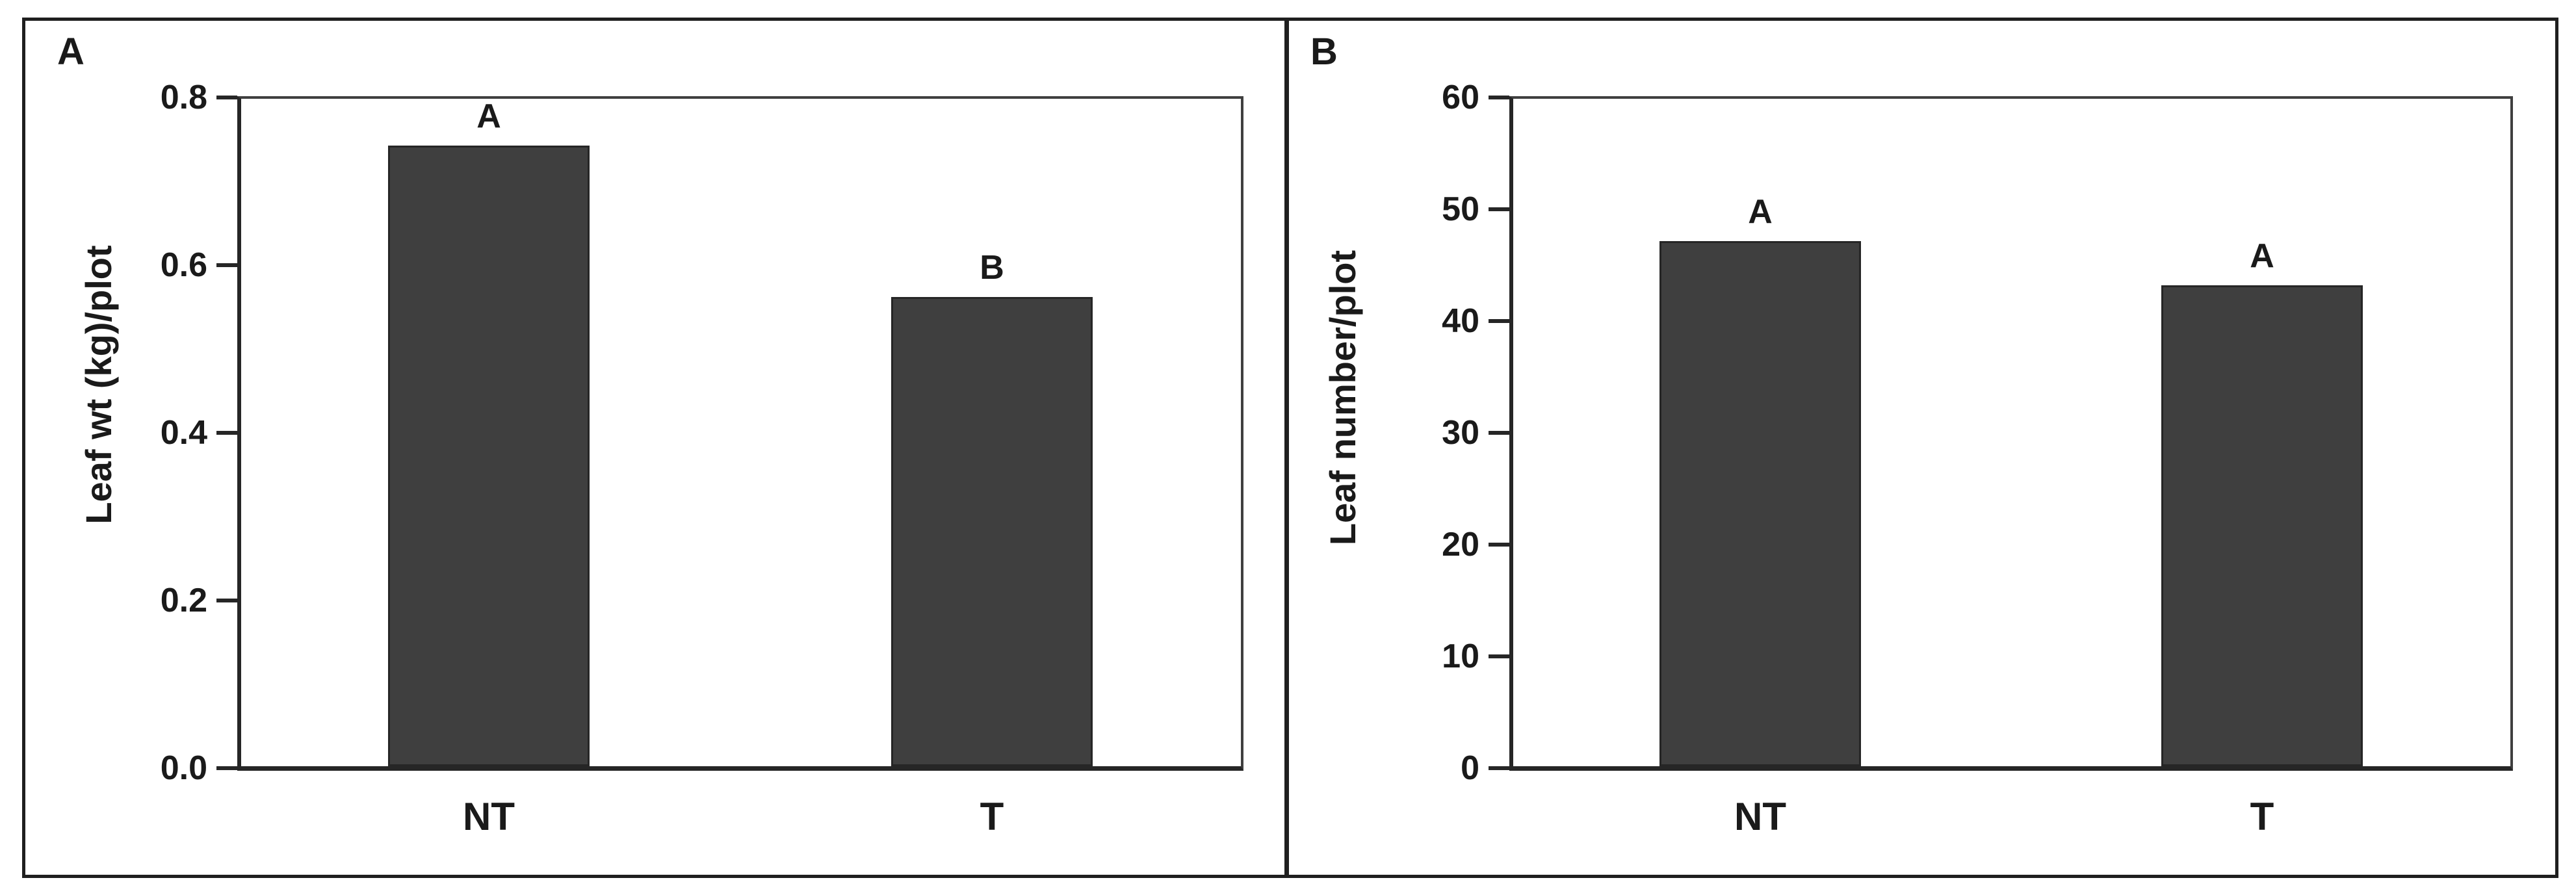 Image resolution: width=2576 pixels, height=891 pixels. Describe the element at coordinates (1470, 768) in the screenshot. I see `y-tick-label: 0` at that location.